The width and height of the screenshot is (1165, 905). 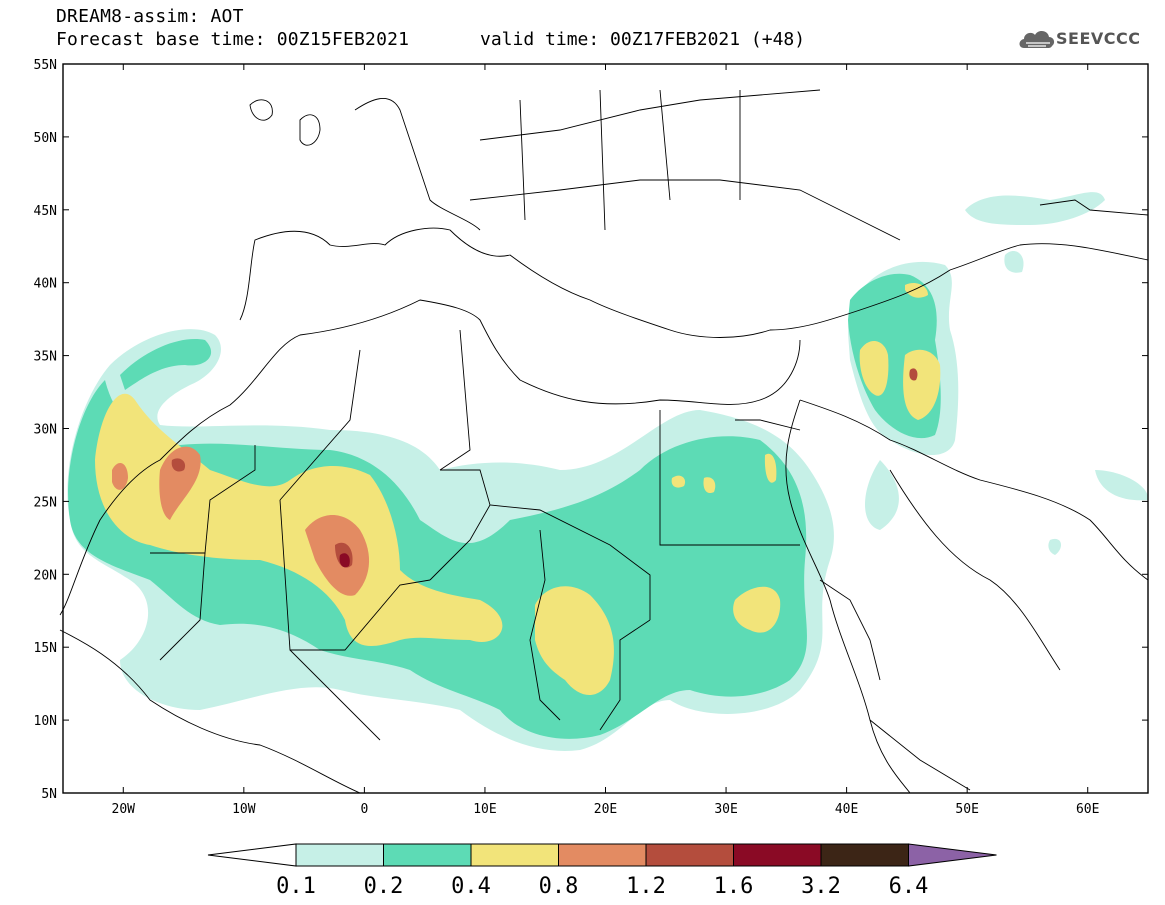 I want to click on valid-time: valid time: 00Z17FEB2021 (+48), so click(x=643, y=39).